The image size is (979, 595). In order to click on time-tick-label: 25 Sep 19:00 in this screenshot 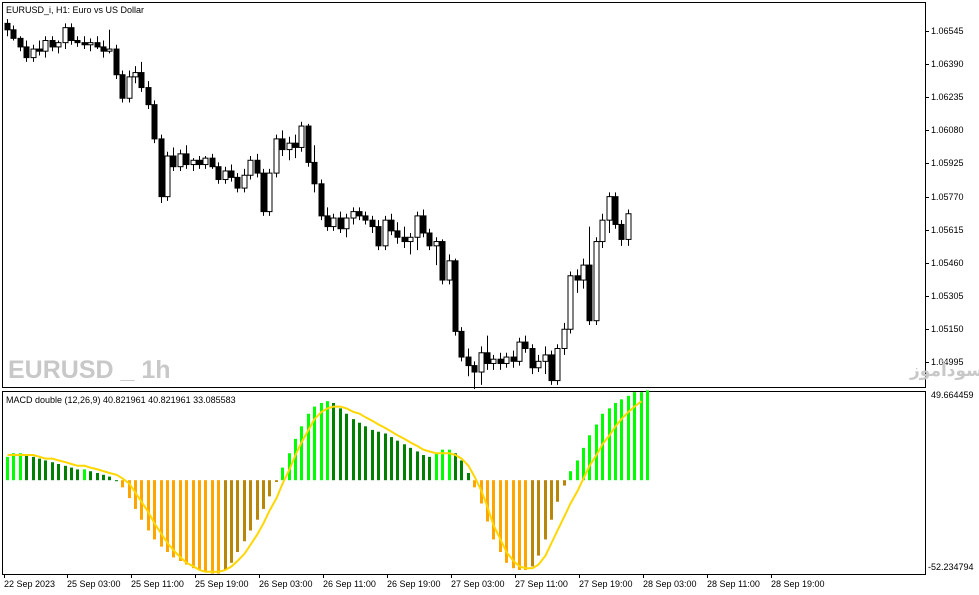, I will do `click(222, 584)`.